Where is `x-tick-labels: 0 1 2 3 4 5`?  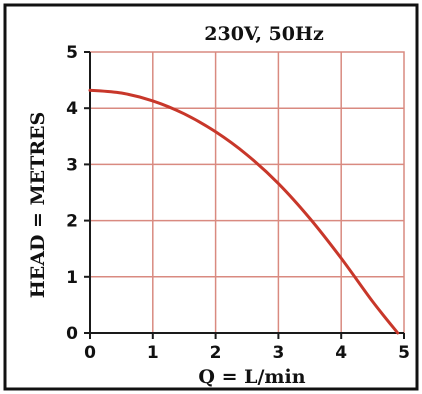 x-tick-labels: 0 1 2 3 4 5 is located at coordinates (247, 348).